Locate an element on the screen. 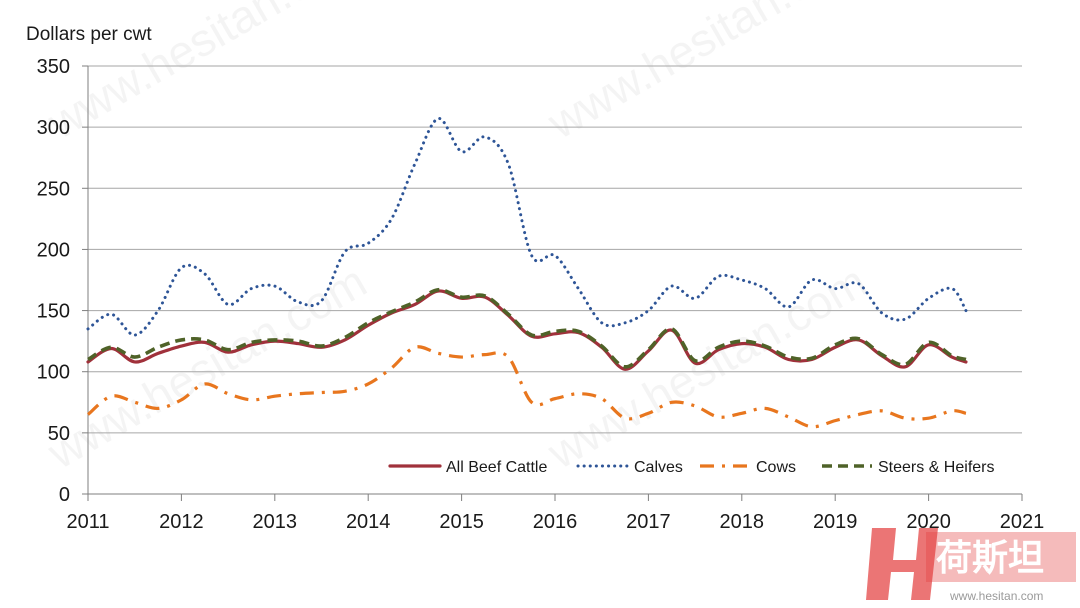  legend-label-calves: Calves is located at coordinates (658, 467).